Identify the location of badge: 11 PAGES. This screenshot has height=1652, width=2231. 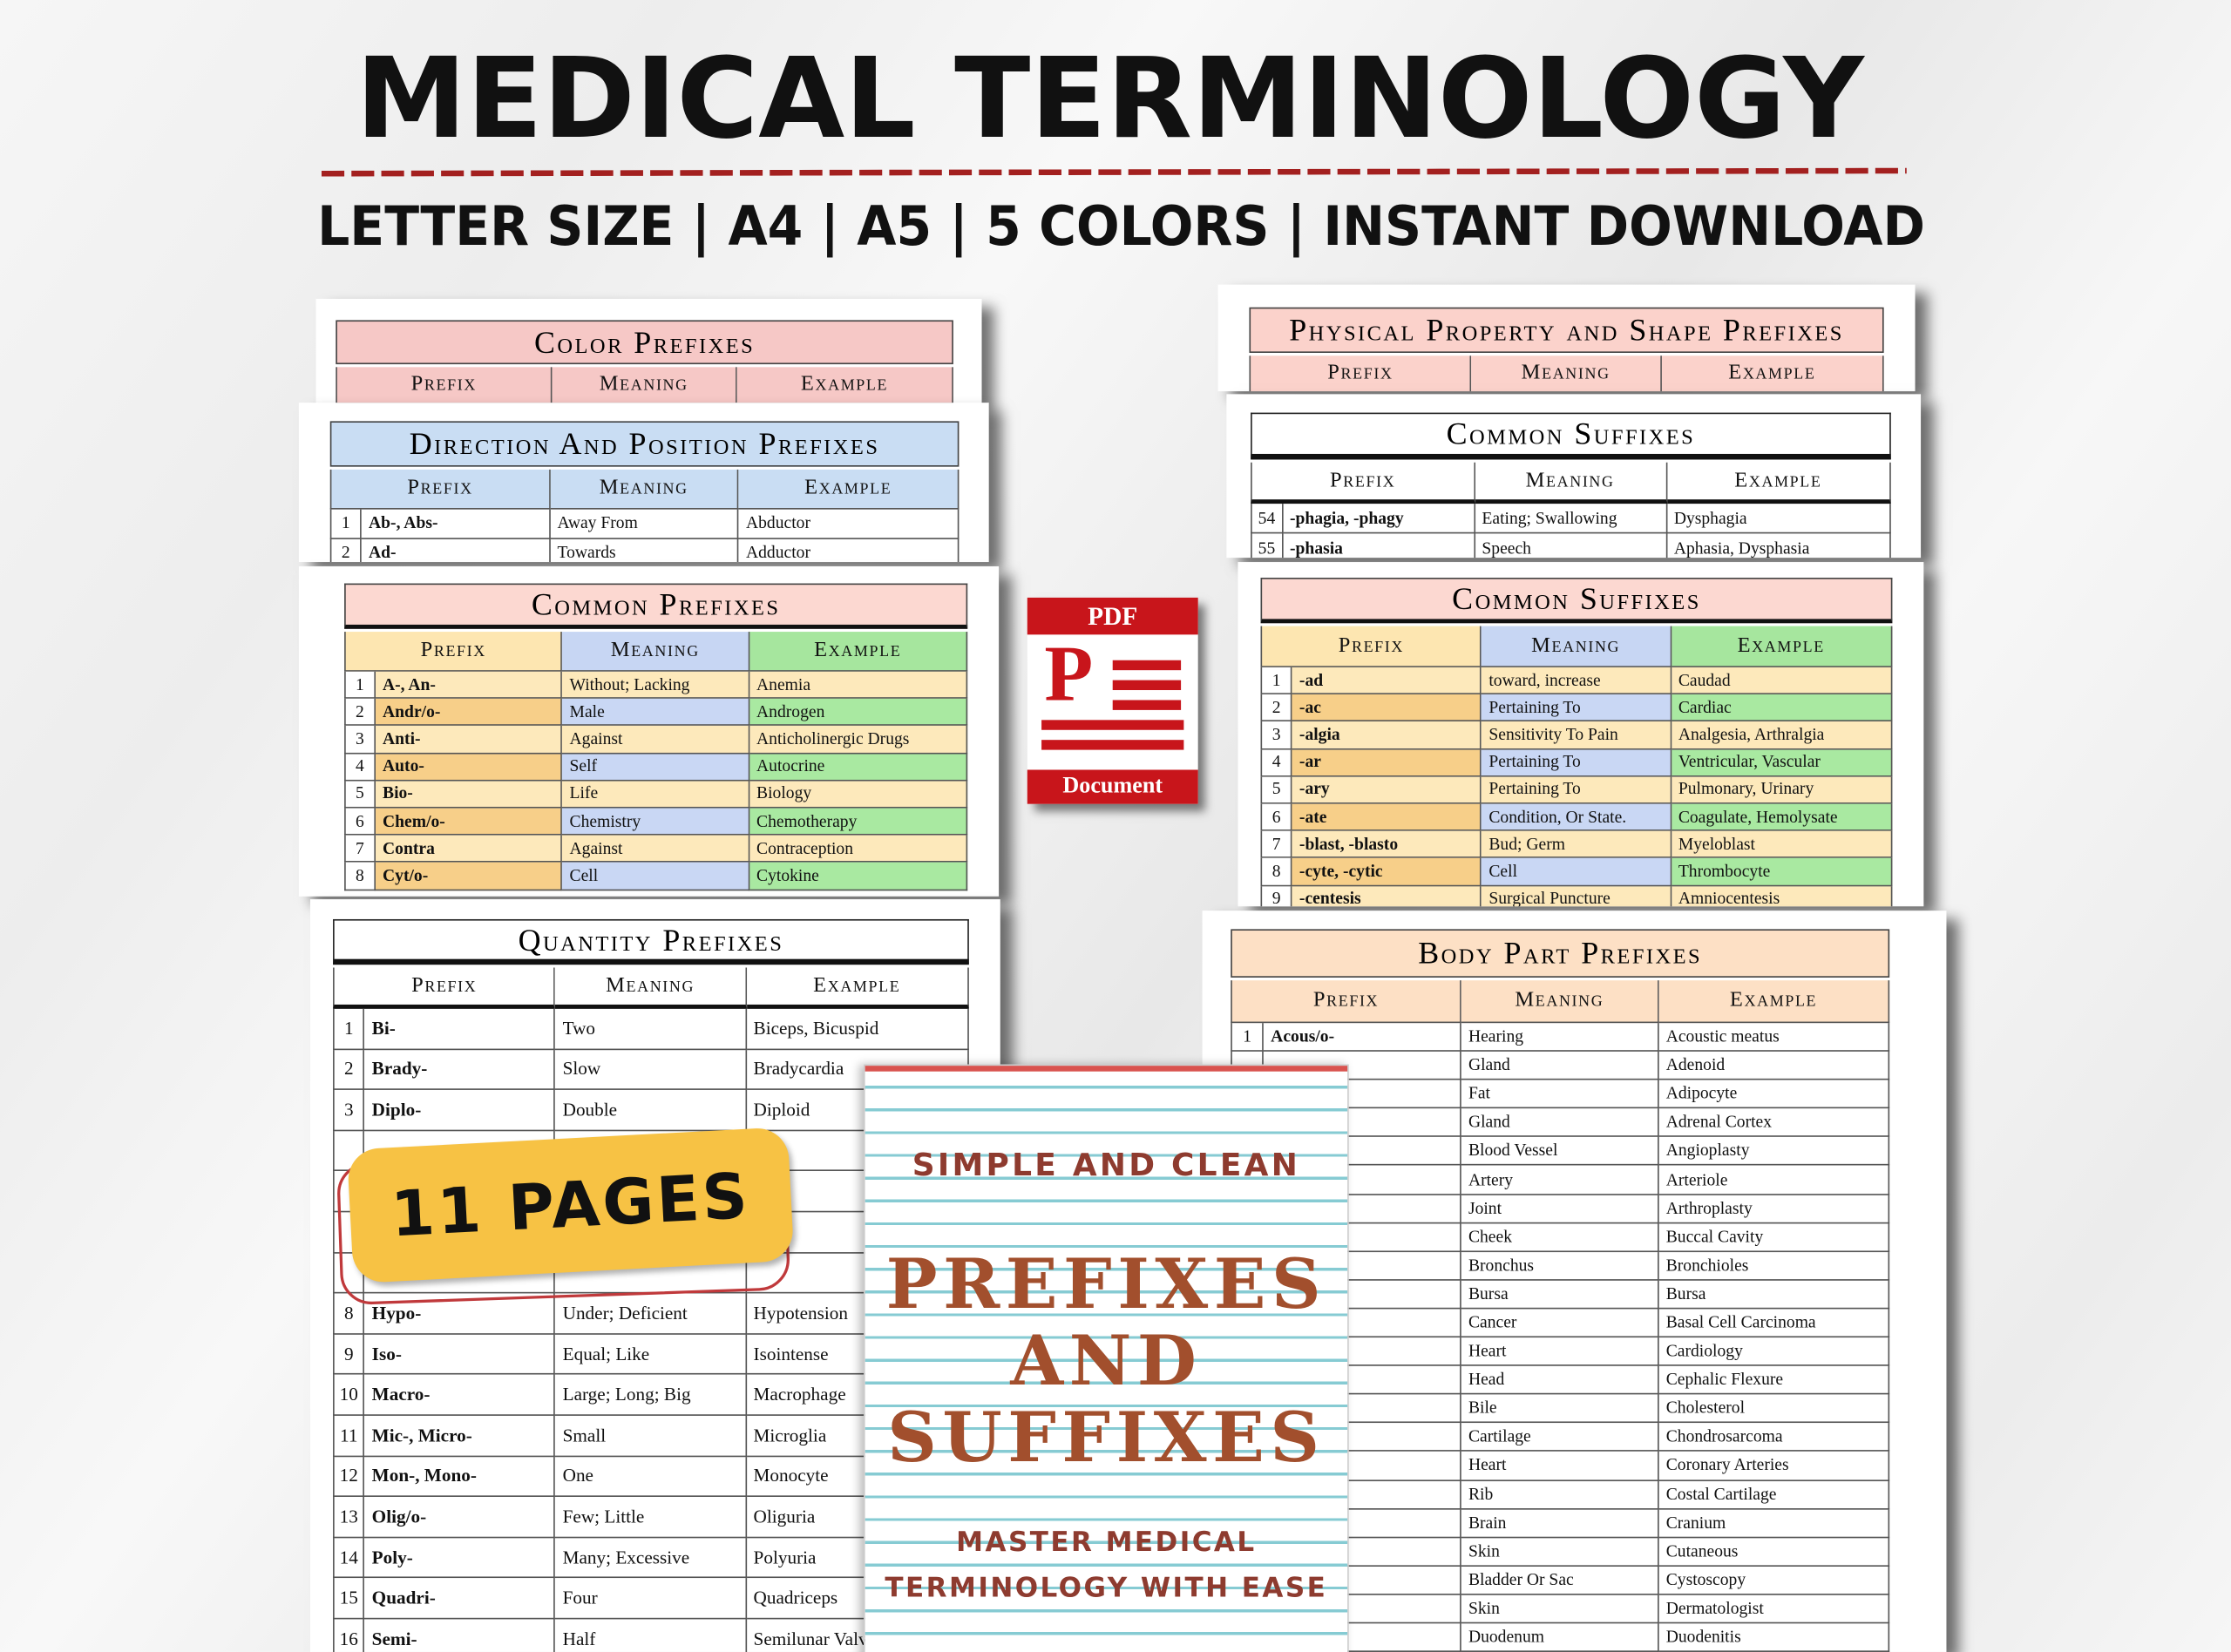
(570, 1205).